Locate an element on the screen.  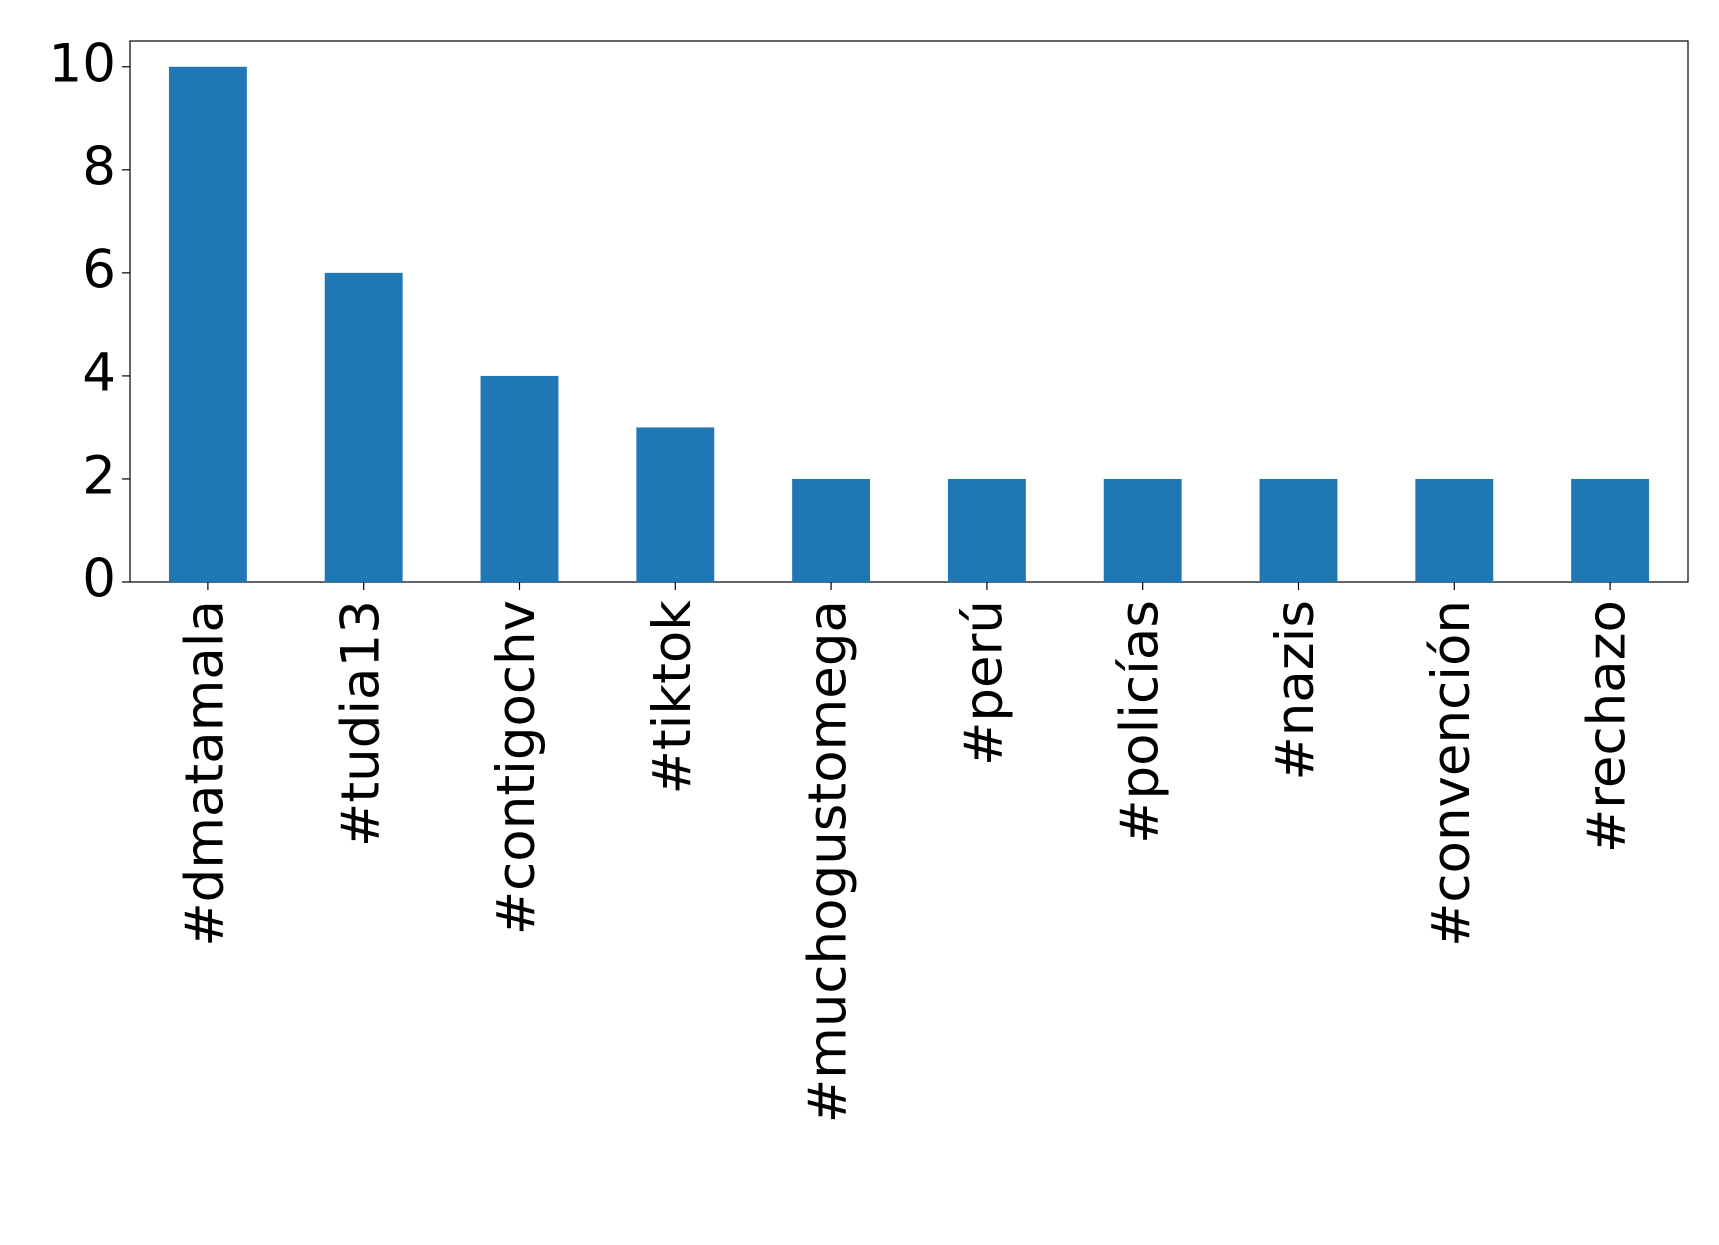
y-tick-label: 0 is located at coordinates (99, 579).